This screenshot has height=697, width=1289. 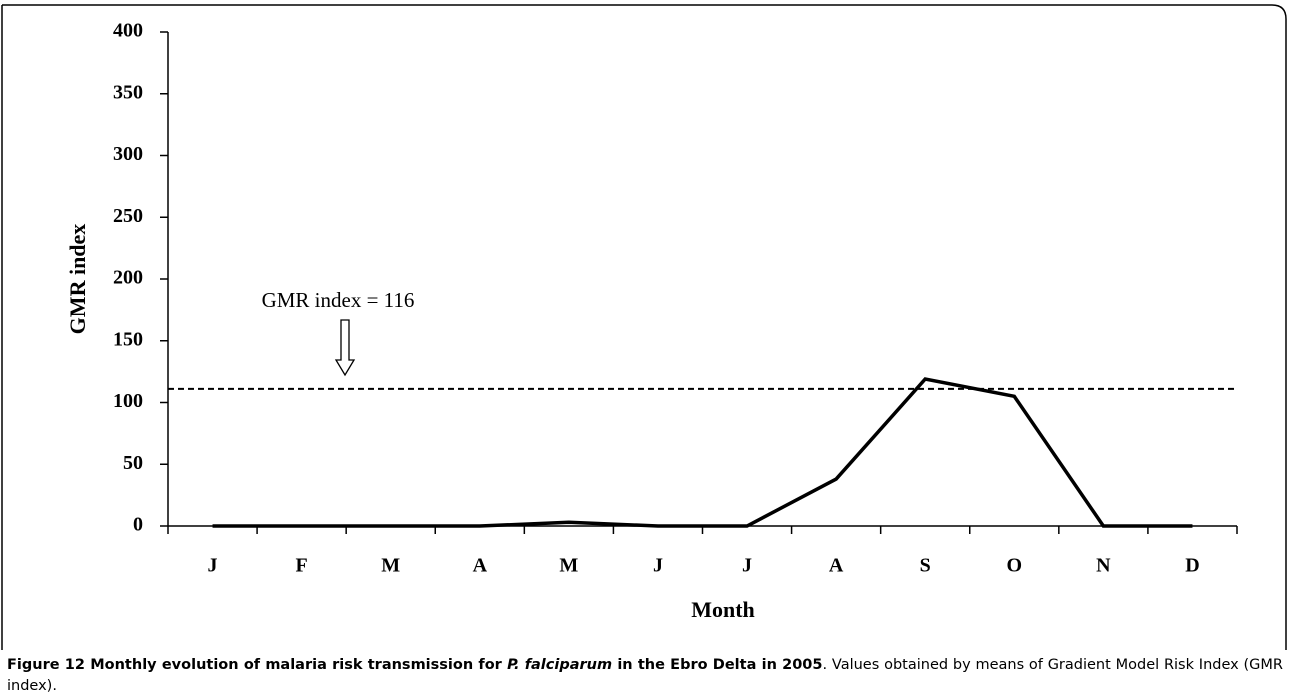 I want to click on x-tick-label: S, so click(x=925, y=566).